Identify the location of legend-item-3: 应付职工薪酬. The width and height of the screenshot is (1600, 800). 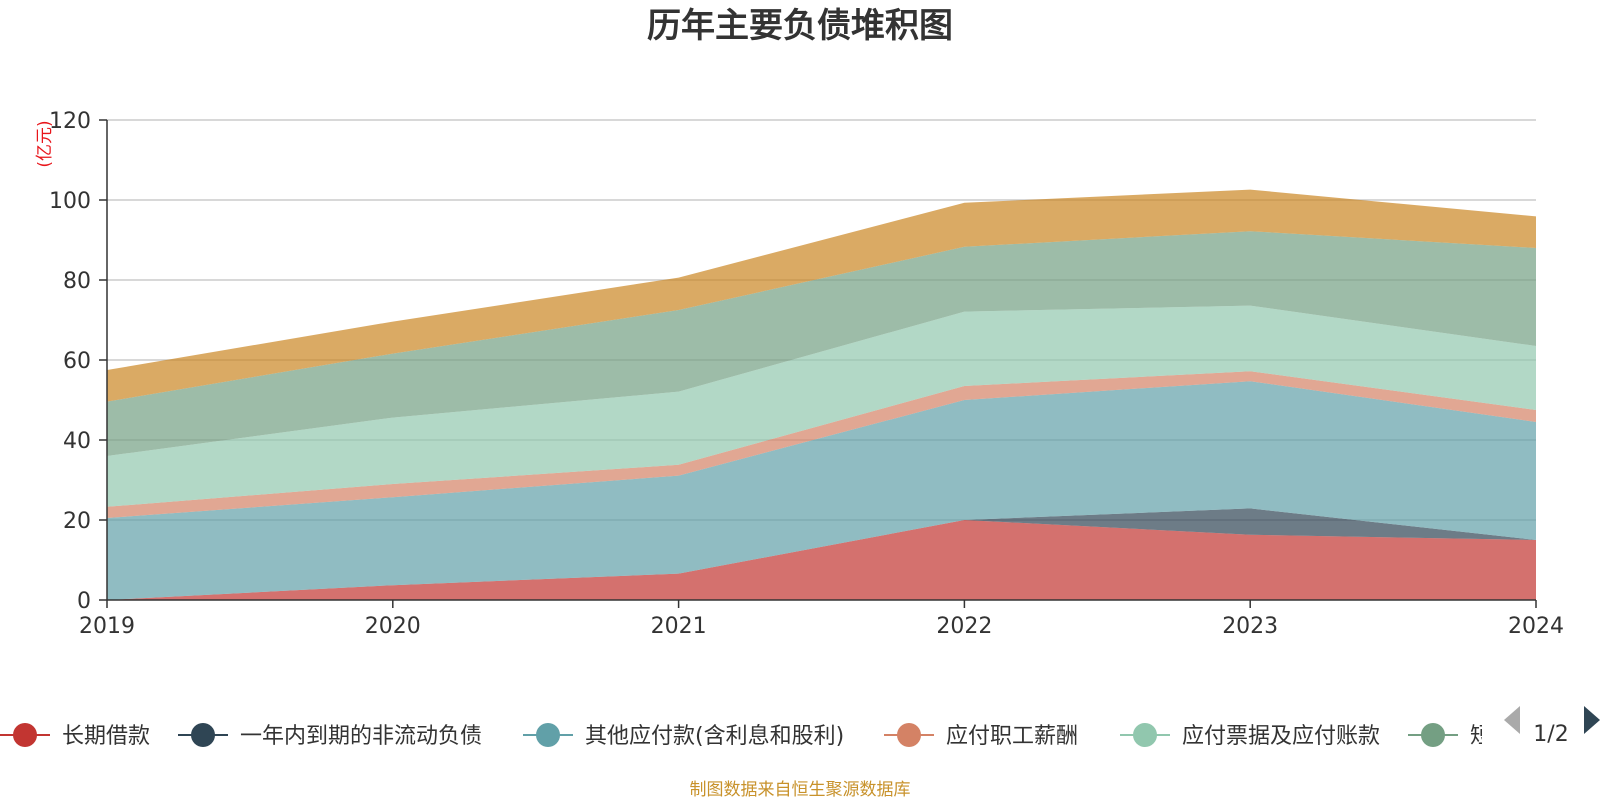
(981, 736).